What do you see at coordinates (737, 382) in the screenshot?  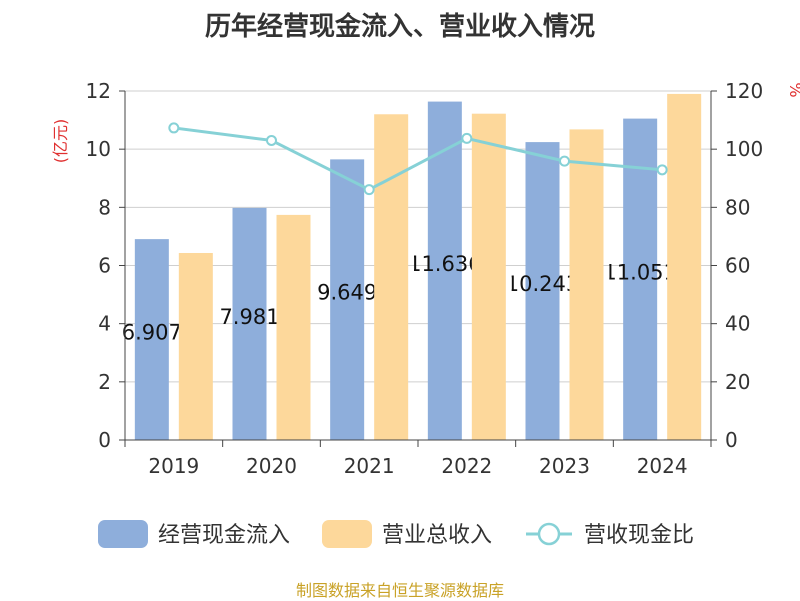 I see `y-tick-label-right: 20` at bounding box center [737, 382].